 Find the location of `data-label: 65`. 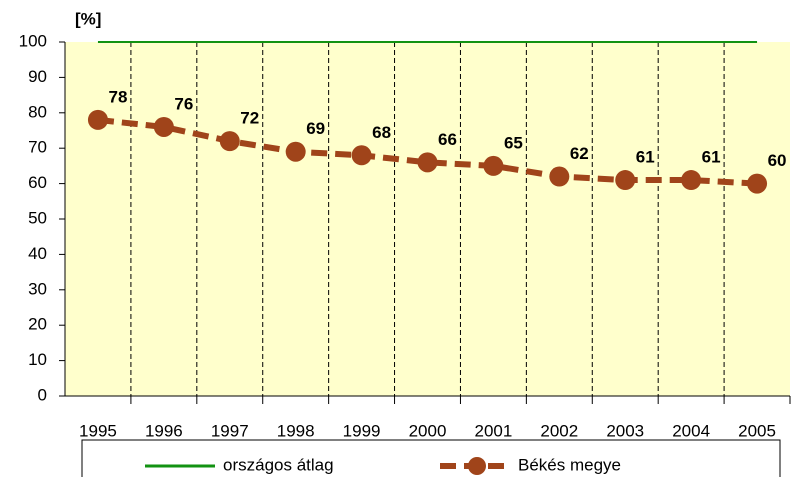

data-label: 65 is located at coordinates (513, 142).